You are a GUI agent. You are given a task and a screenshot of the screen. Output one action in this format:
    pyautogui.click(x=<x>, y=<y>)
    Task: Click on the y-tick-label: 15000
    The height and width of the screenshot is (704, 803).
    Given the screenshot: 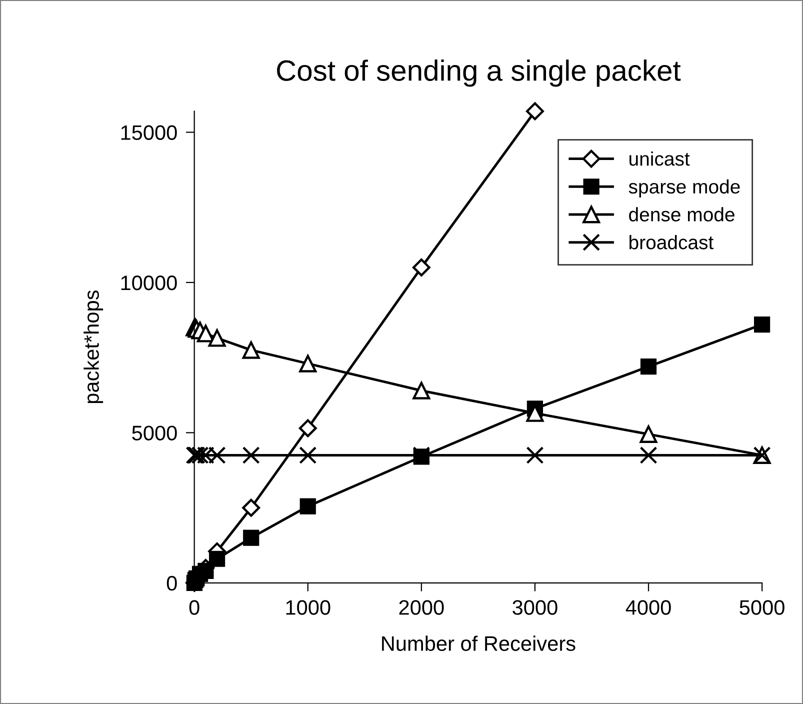 What is the action you would take?
    pyautogui.click(x=149, y=132)
    